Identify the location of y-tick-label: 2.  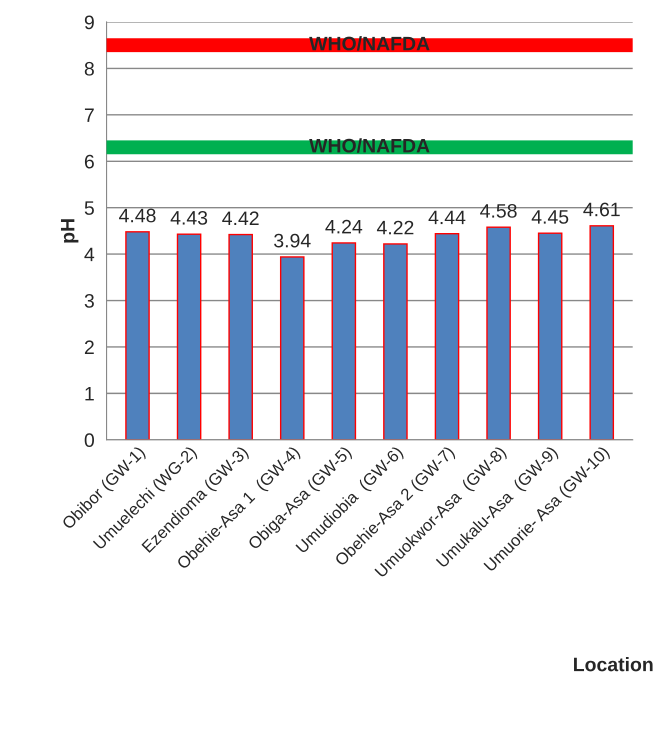
(89, 347).